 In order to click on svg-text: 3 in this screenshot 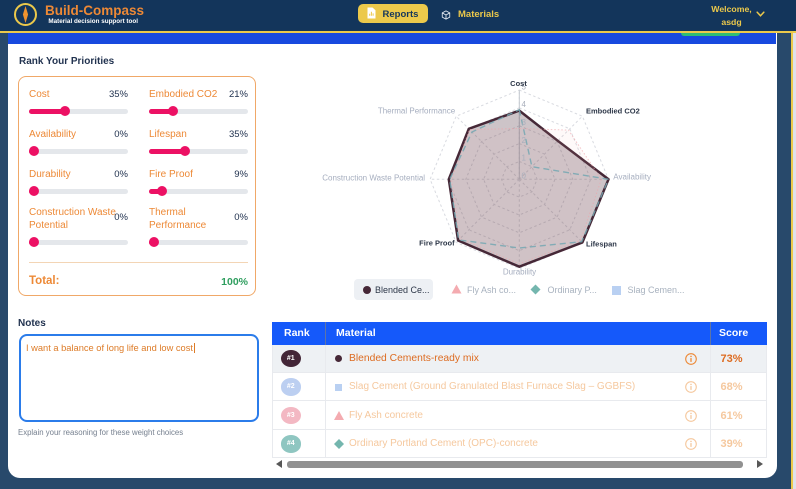, I will do `click(524, 122)`.